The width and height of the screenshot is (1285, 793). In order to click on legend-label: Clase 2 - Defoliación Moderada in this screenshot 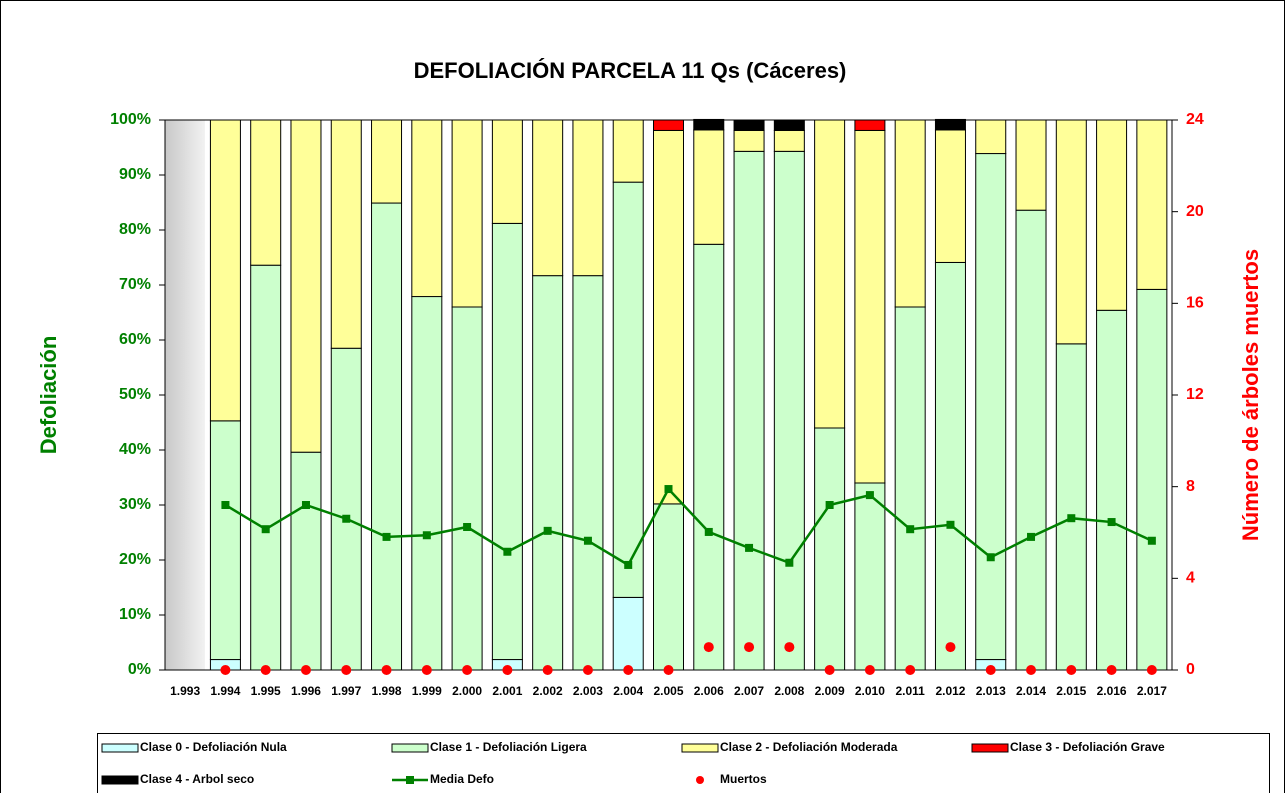, I will do `click(809, 747)`.